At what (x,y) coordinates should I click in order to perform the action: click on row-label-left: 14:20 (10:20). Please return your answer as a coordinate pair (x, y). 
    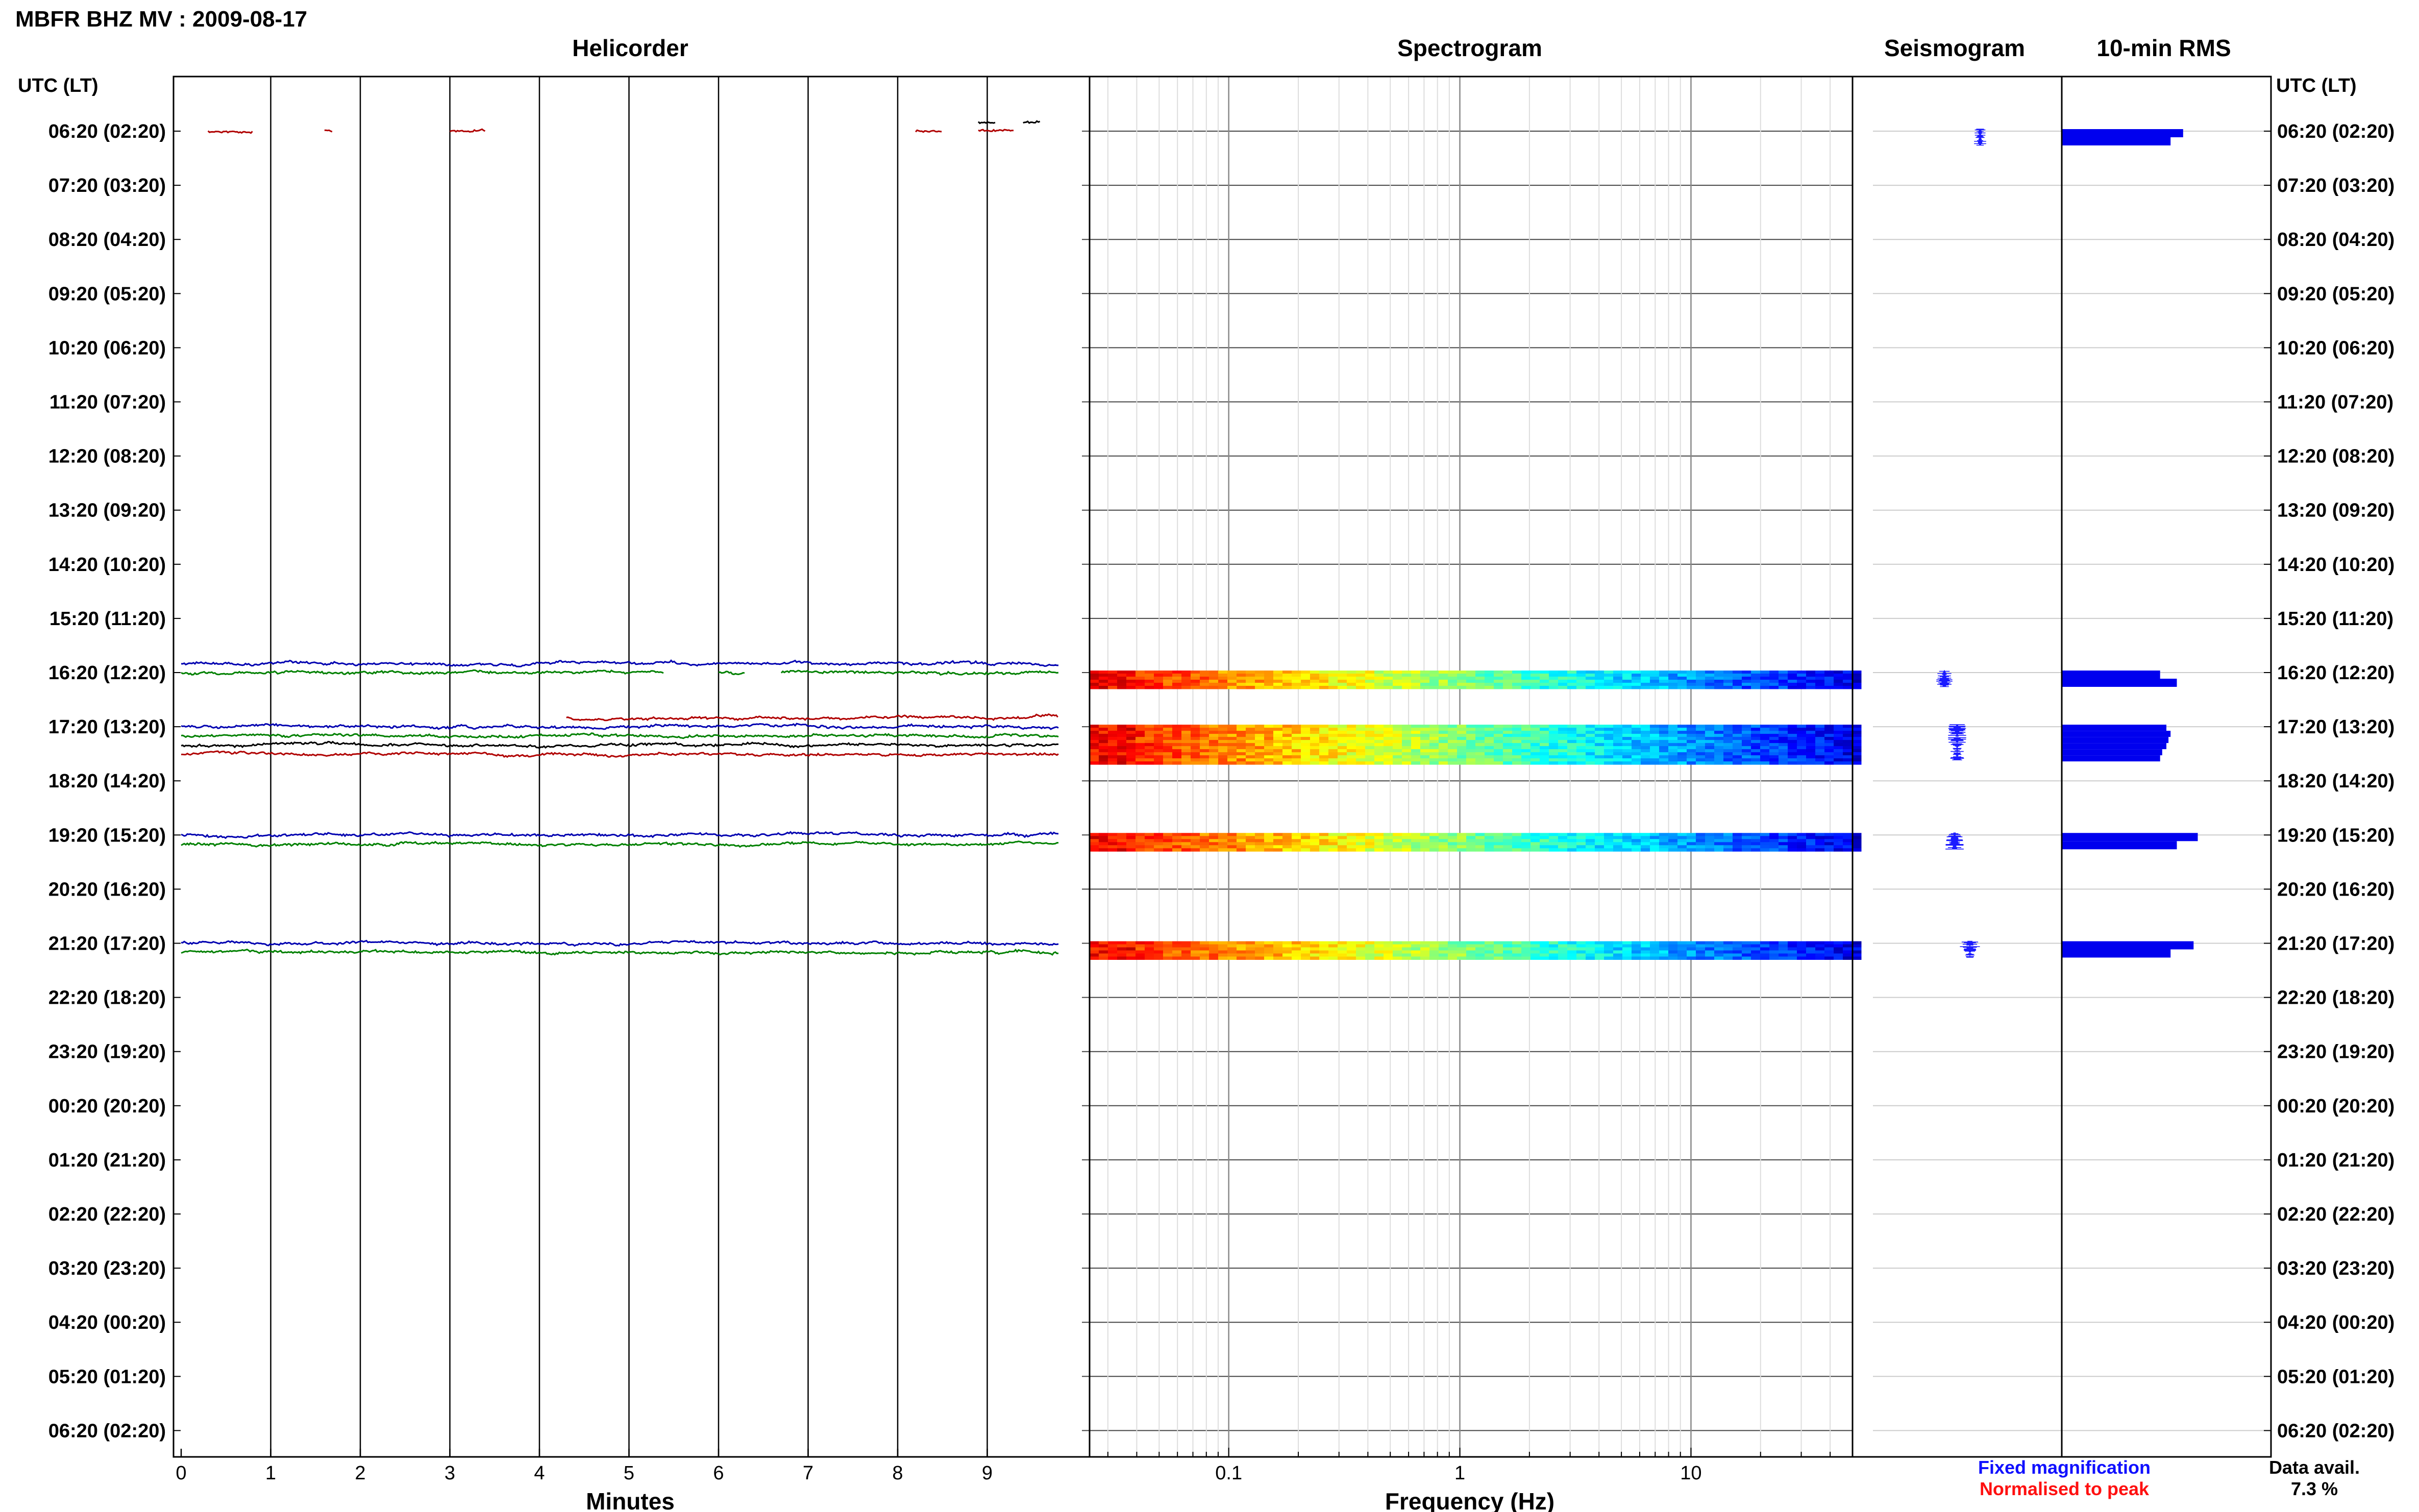
    Looking at the image, I should click on (107, 565).